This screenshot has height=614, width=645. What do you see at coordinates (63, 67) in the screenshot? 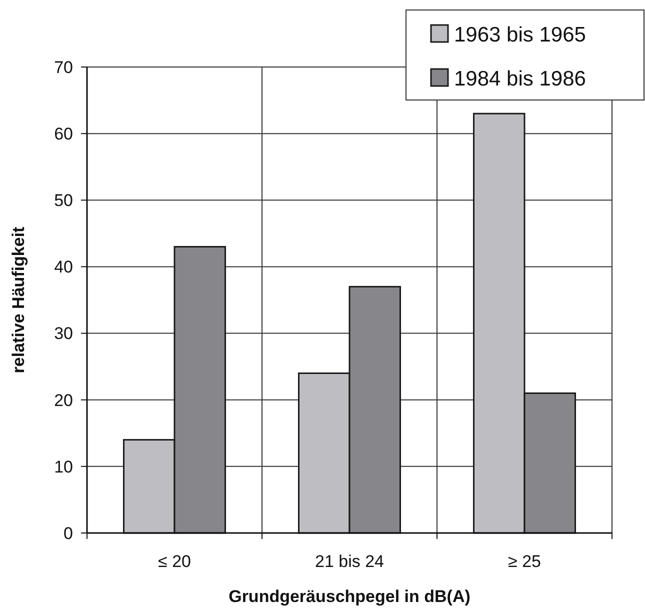
I see `y-tick-label: 70` at bounding box center [63, 67].